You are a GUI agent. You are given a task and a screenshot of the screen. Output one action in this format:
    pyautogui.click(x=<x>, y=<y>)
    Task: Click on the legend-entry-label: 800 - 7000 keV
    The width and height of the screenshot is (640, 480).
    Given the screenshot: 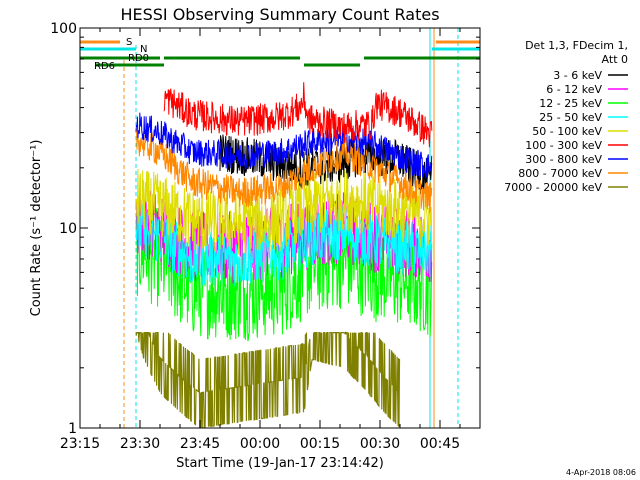 What is the action you would take?
    pyautogui.click(x=560, y=173)
    